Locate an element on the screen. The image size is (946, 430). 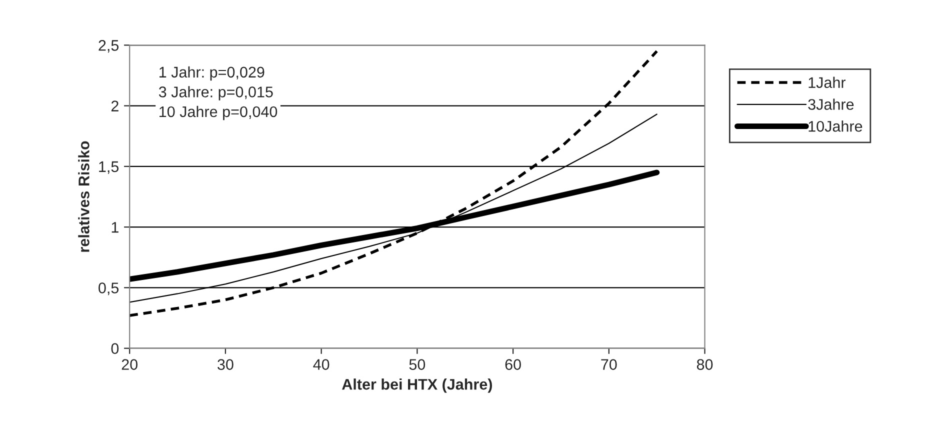
legend-label: 10Jahre is located at coordinates (835, 126).